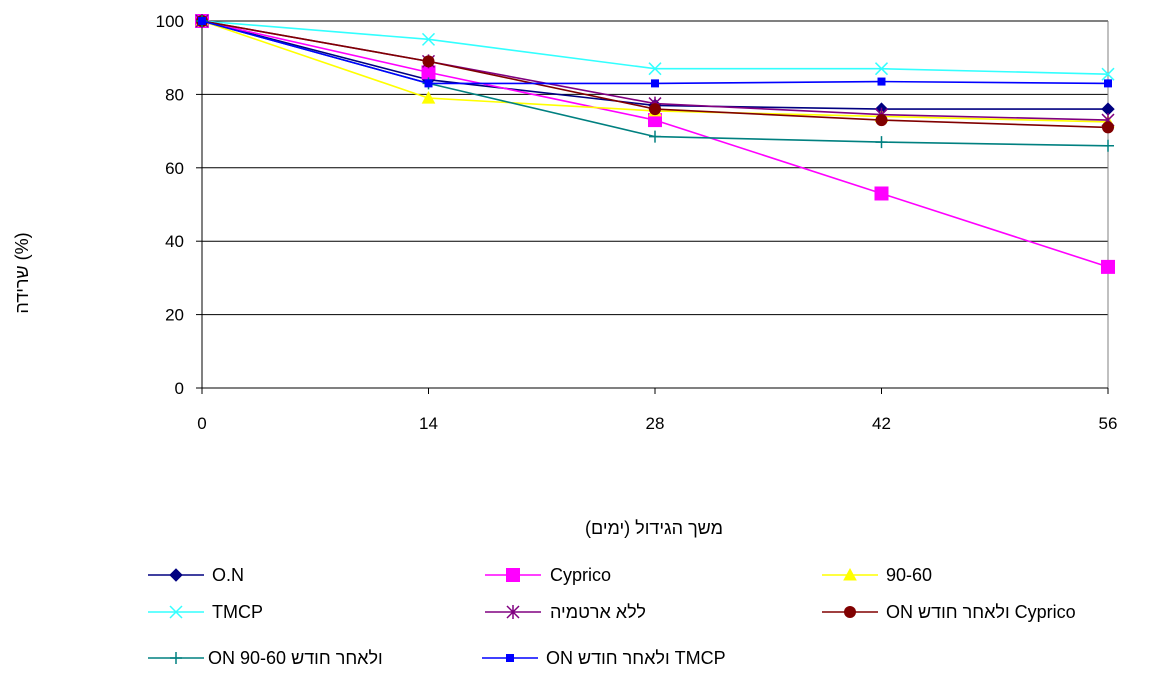 This screenshot has height=673, width=1153. Describe the element at coordinates (22, 272) in the screenshot. I see `y-axis-title: שרידה (%)` at that location.